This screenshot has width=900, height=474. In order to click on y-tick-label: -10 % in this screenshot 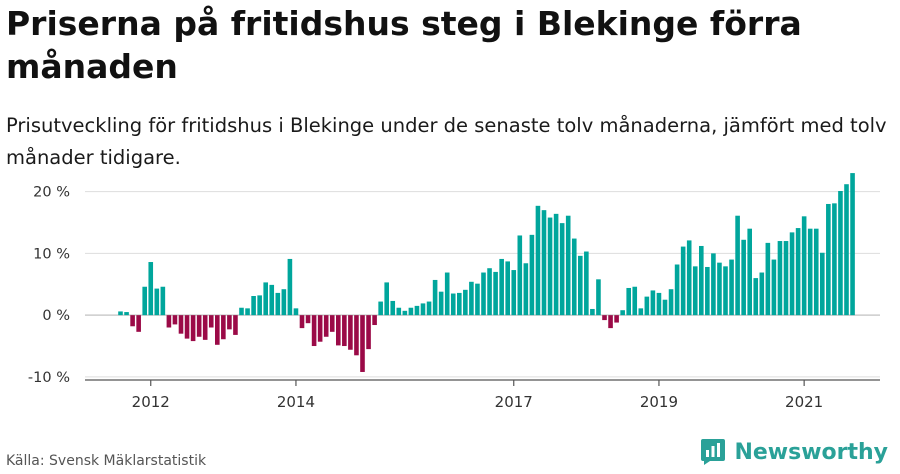, I will do `click(49, 378)`.